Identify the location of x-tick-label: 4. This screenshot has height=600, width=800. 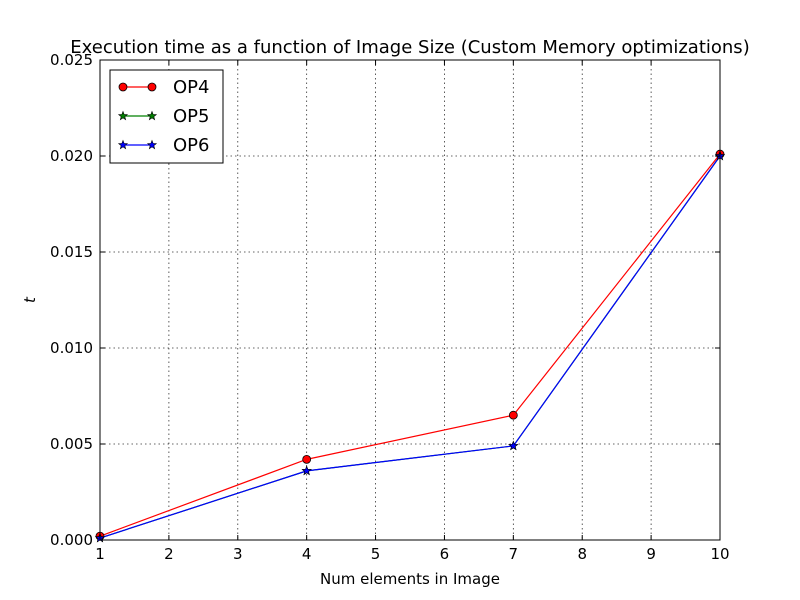
(307, 554).